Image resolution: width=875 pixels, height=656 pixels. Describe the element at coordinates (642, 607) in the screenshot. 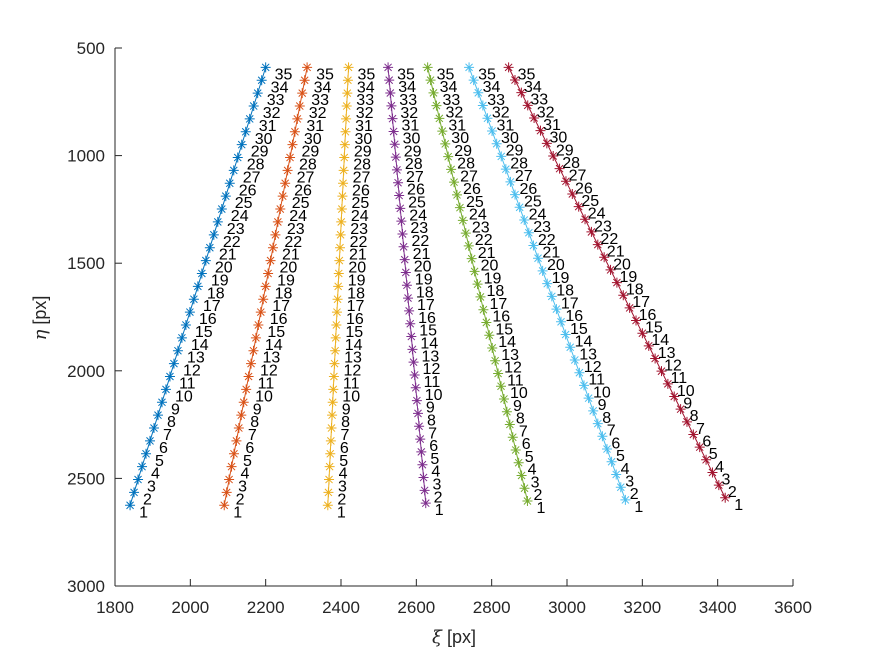

I see `x-tick-label: 3200` at that location.